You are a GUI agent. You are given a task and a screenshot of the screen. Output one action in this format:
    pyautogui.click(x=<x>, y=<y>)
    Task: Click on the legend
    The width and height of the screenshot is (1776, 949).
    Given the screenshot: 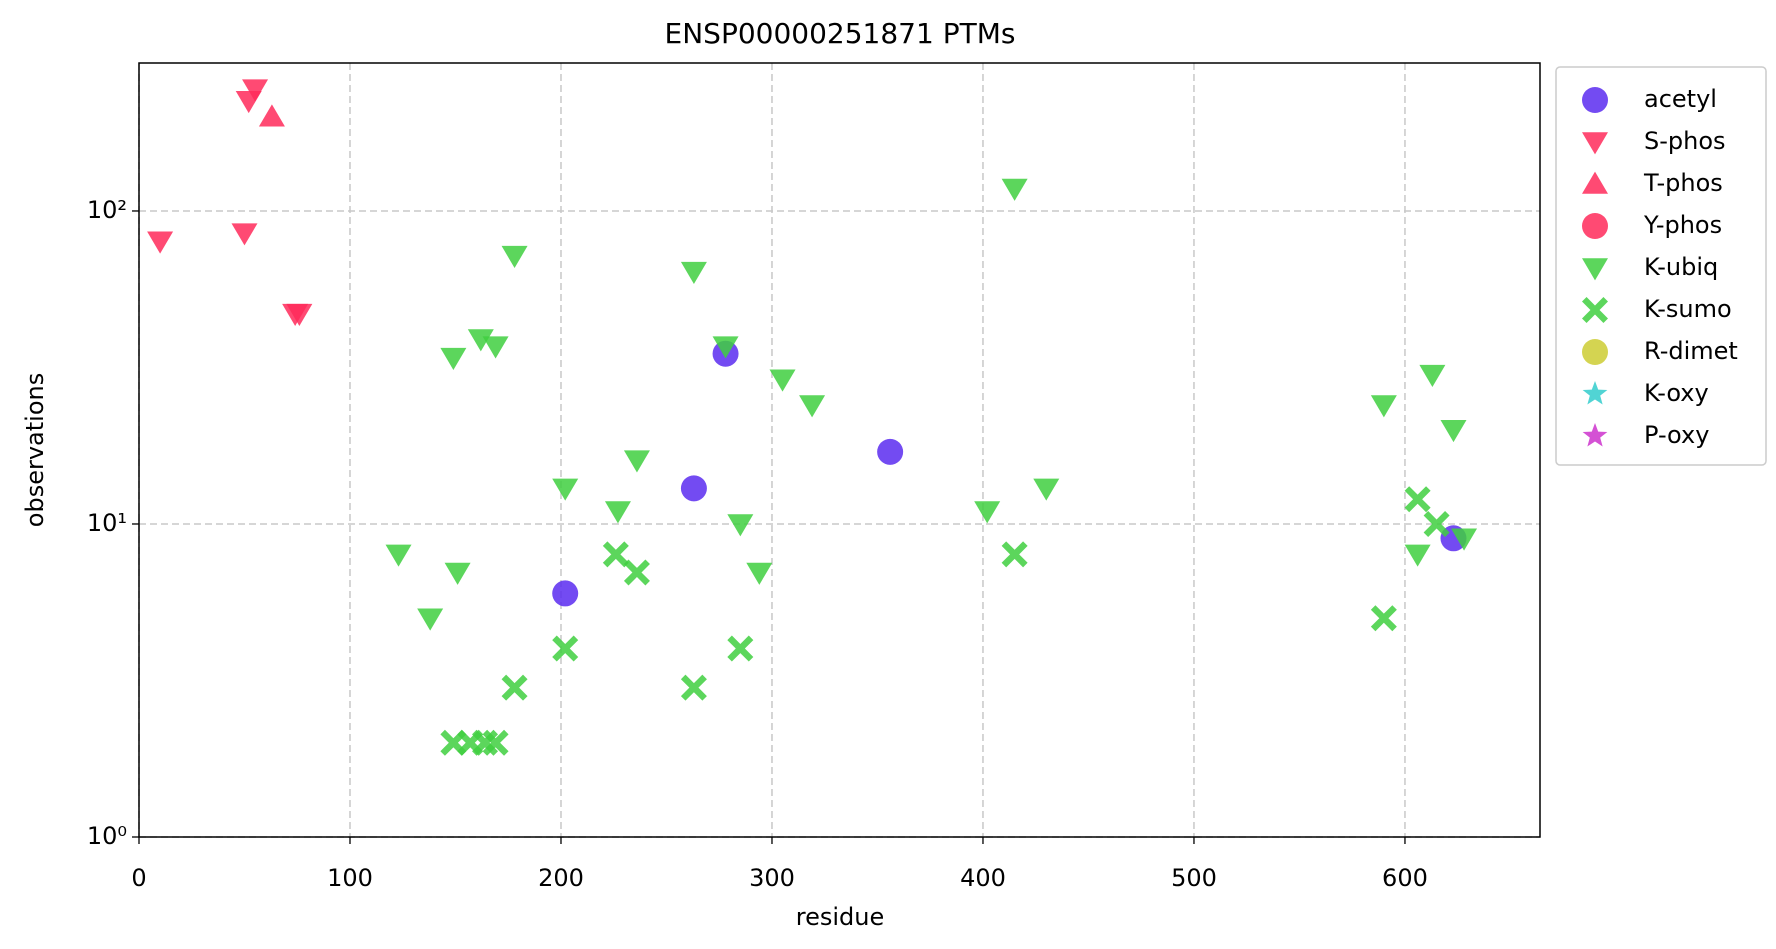 What is the action you would take?
    pyautogui.click(x=1661, y=266)
    